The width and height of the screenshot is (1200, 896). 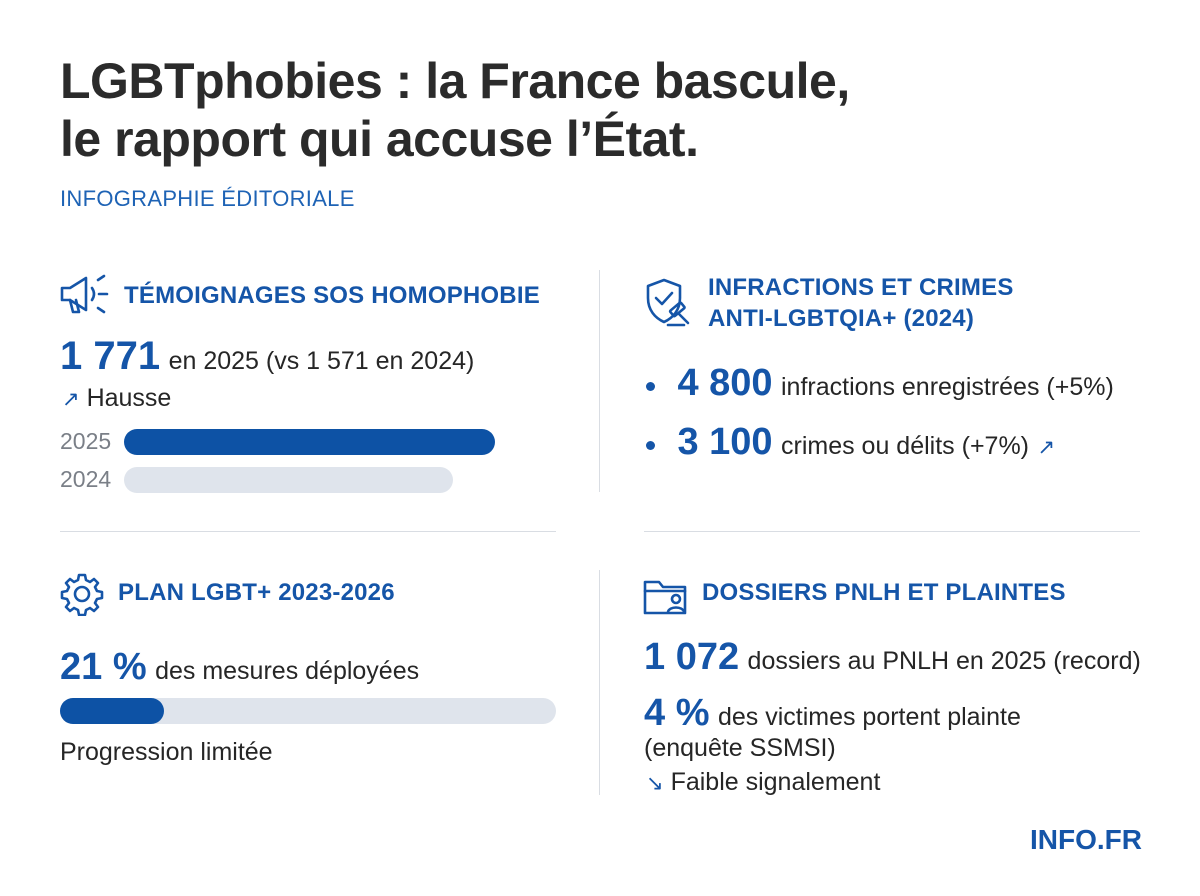 I want to click on page-subtitle: INFOGRAPHIE ÉDITORIALE, so click(x=207, y=198).